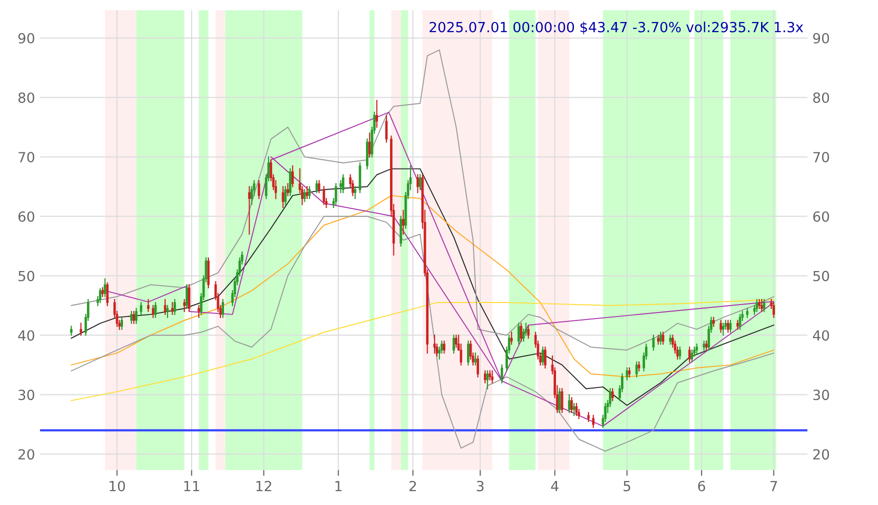  I want to click on y2-tick-label: 30, so click(821, 395).